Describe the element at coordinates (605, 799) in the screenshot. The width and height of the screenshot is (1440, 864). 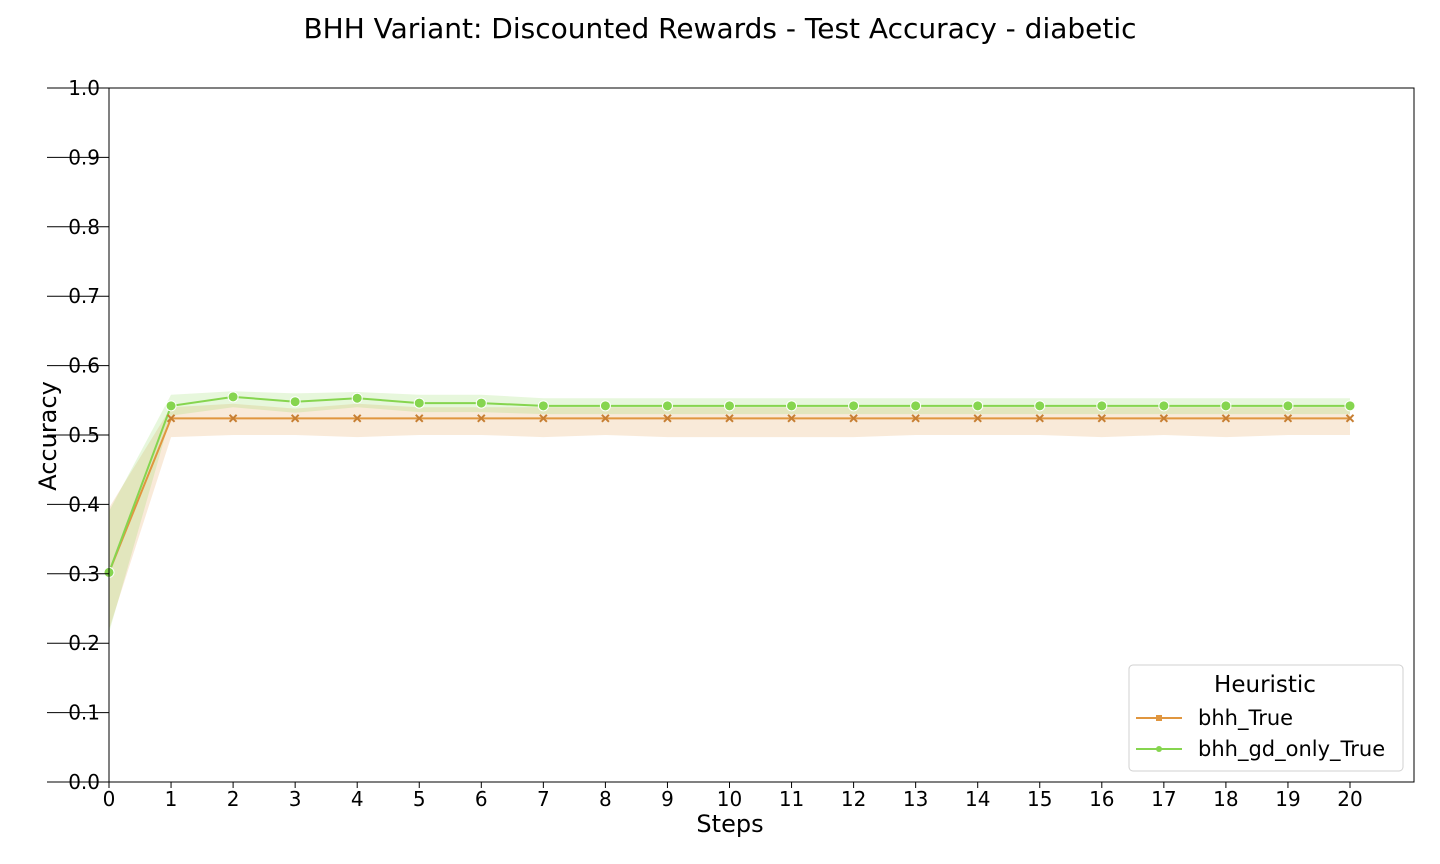
I see `x-tick-label: 8` at that location.